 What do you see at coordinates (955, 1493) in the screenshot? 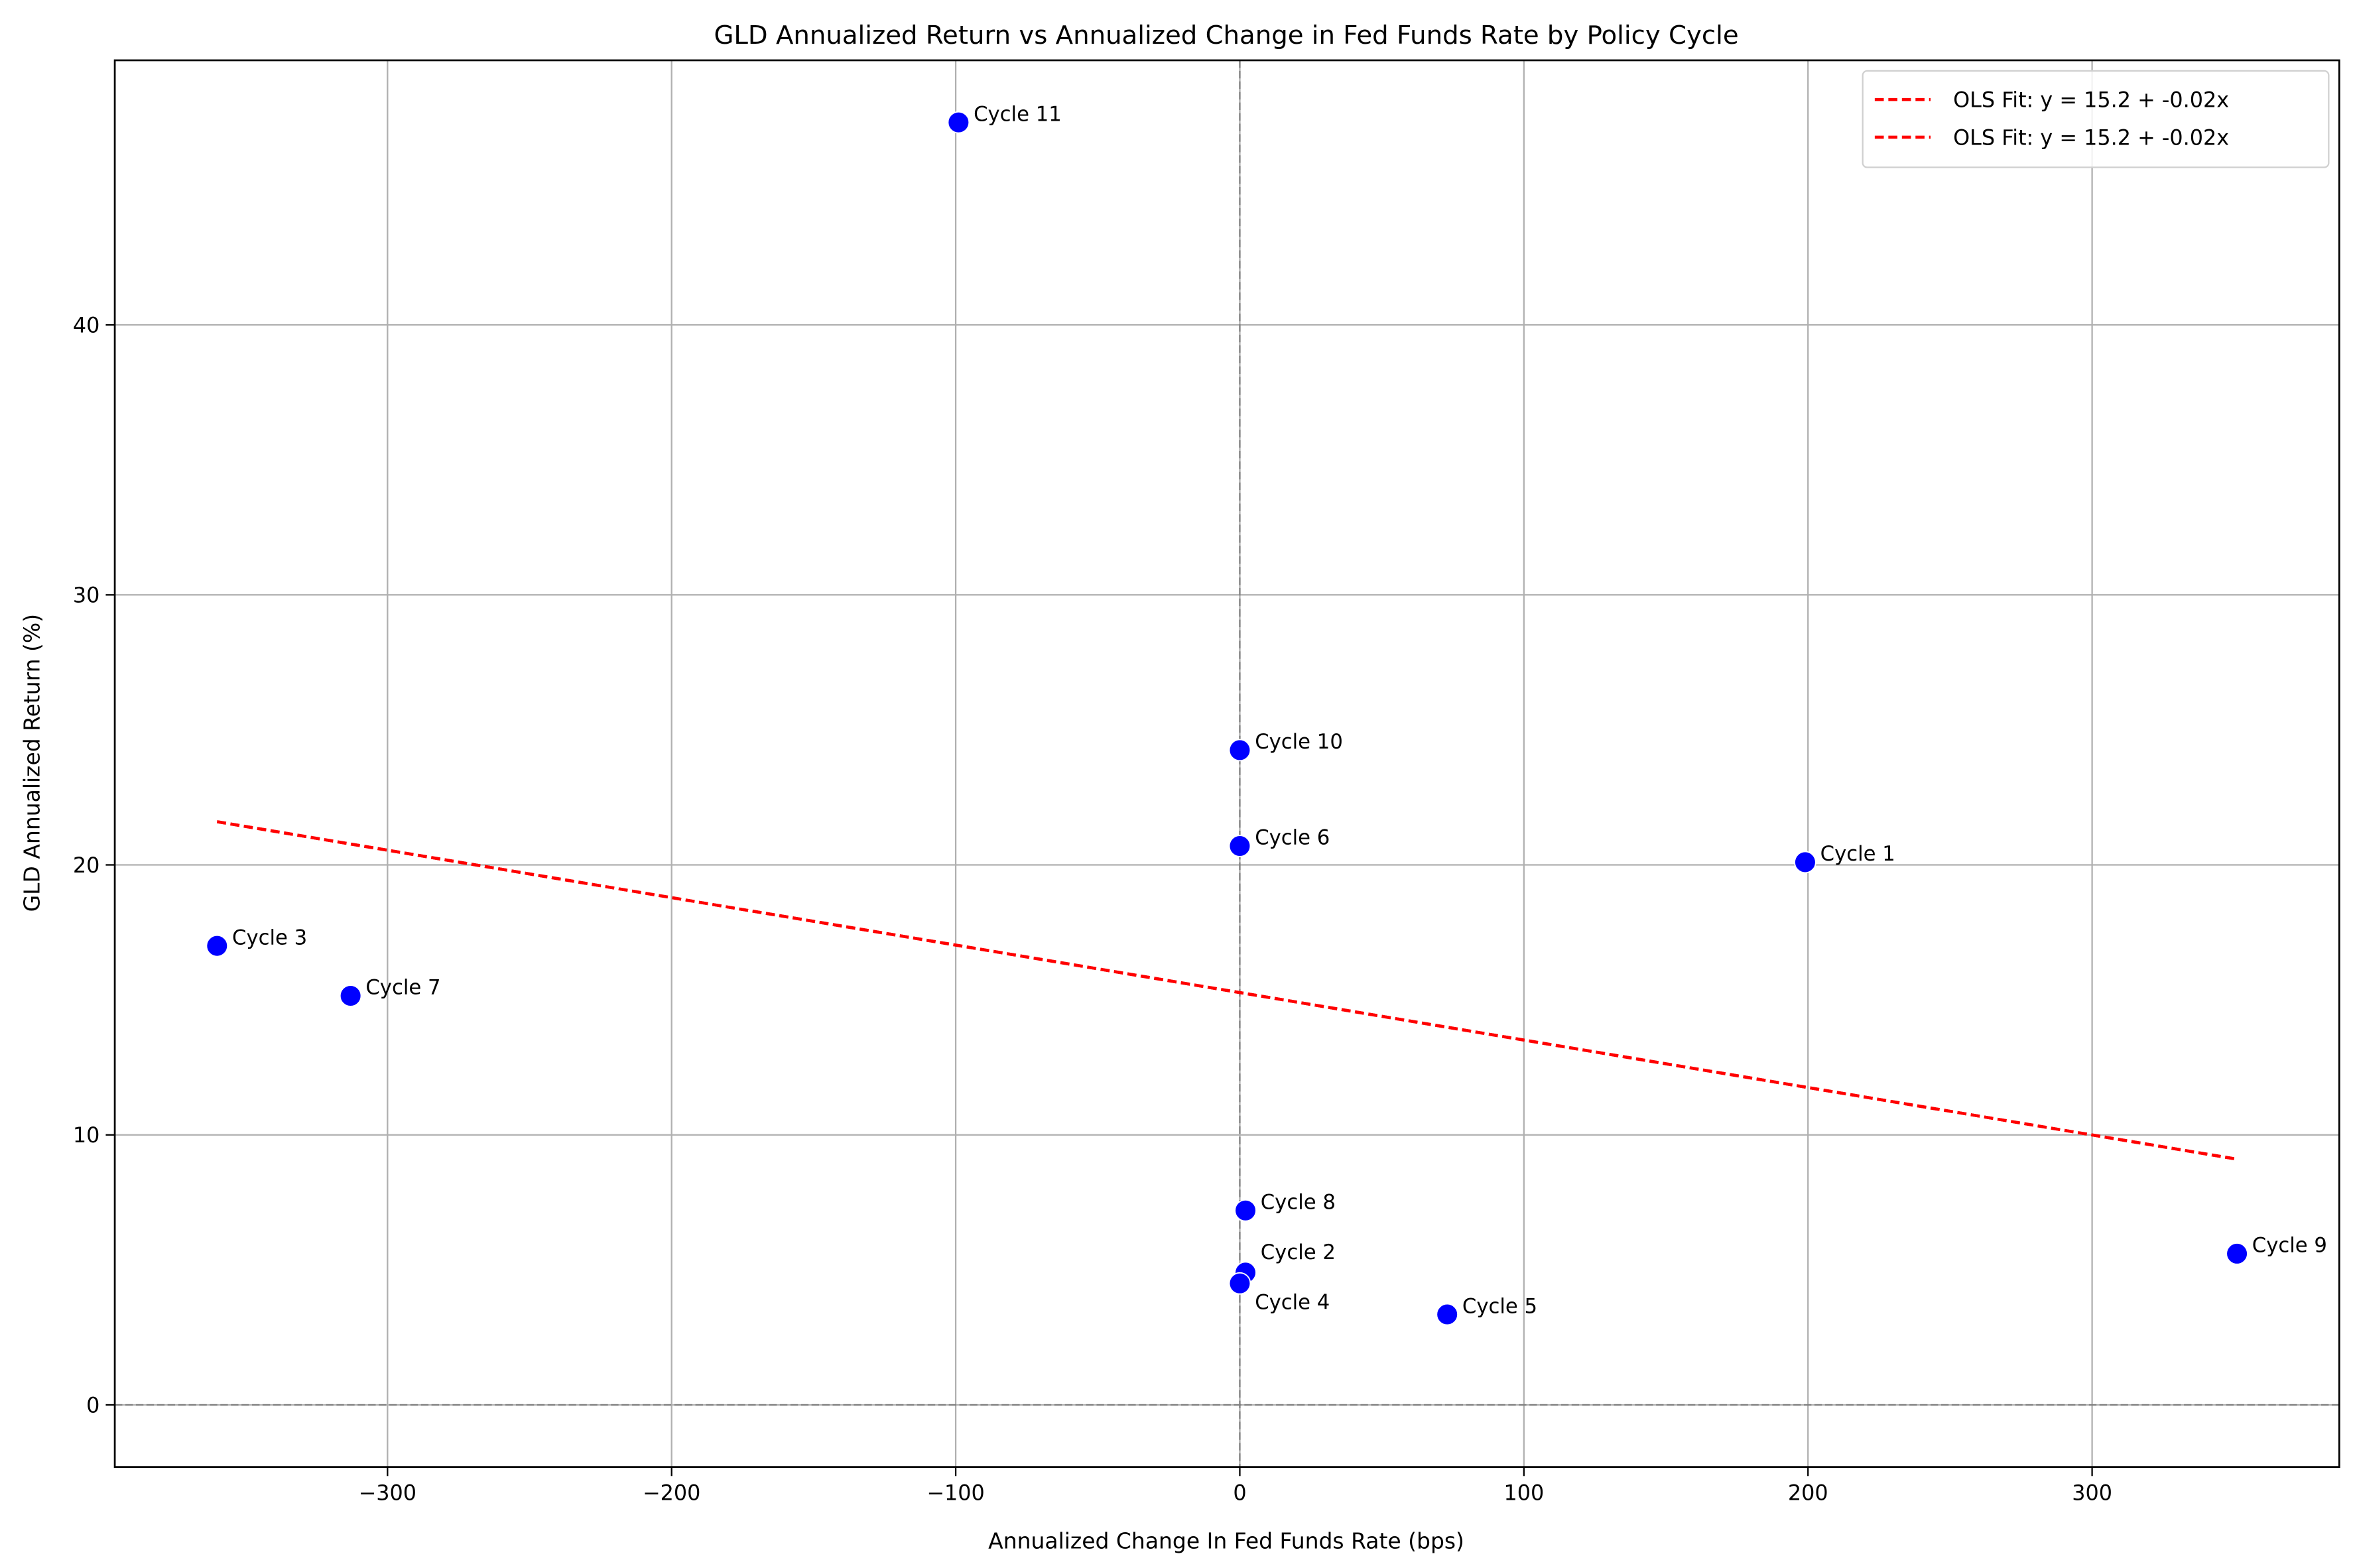
I see `x-tick-label: −100` at bounding box center [955, 1493].